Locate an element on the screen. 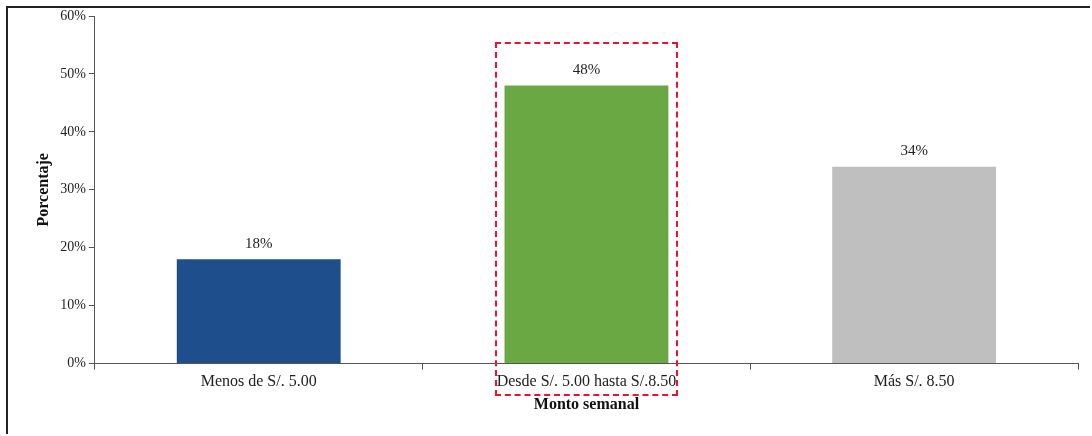  x-tick-label: Más S/. 8.50 is located at coordinates (914, 381).